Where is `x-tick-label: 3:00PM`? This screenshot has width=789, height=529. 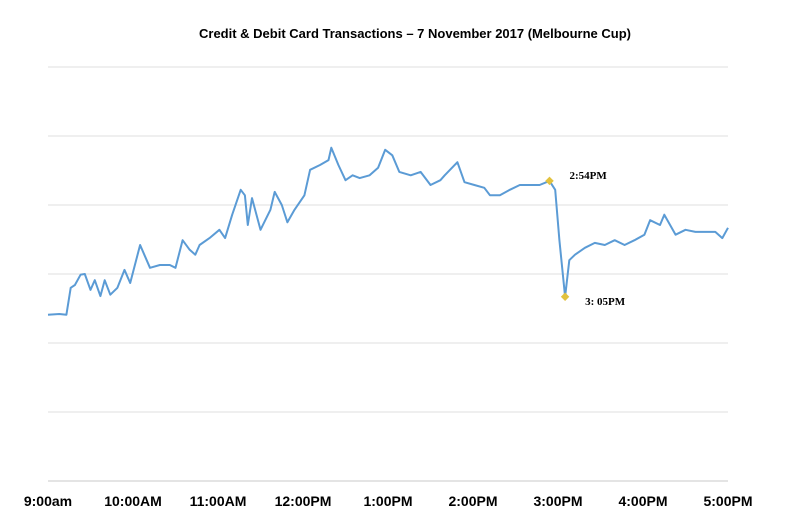 x-tick-label: 3:00PM is located at coordinates (557, 501).